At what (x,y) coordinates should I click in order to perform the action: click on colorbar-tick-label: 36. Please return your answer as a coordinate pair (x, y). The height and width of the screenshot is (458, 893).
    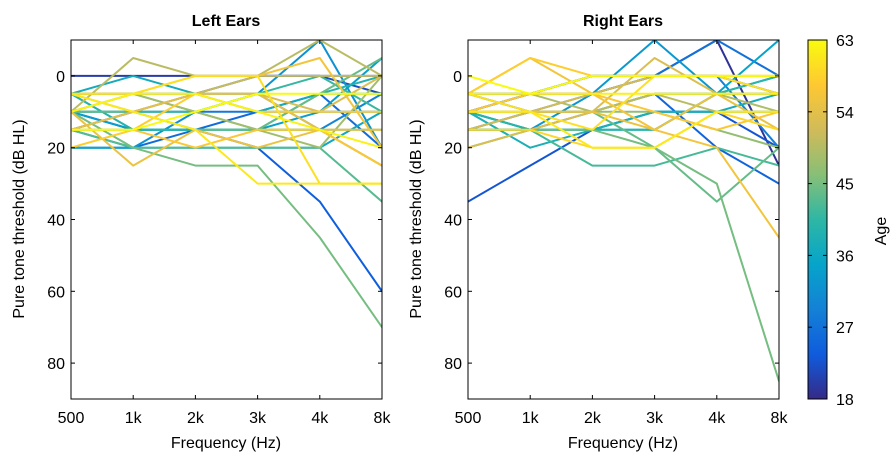
    Looking at the image, I should click on (845, 256).